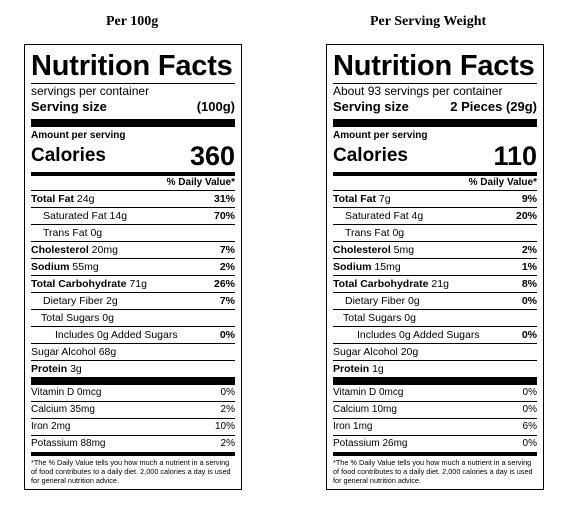 The height and width of the screenshot is (516, 571). I want to click on nutrient-row-protein: Protein 3g, so click(133, 368).